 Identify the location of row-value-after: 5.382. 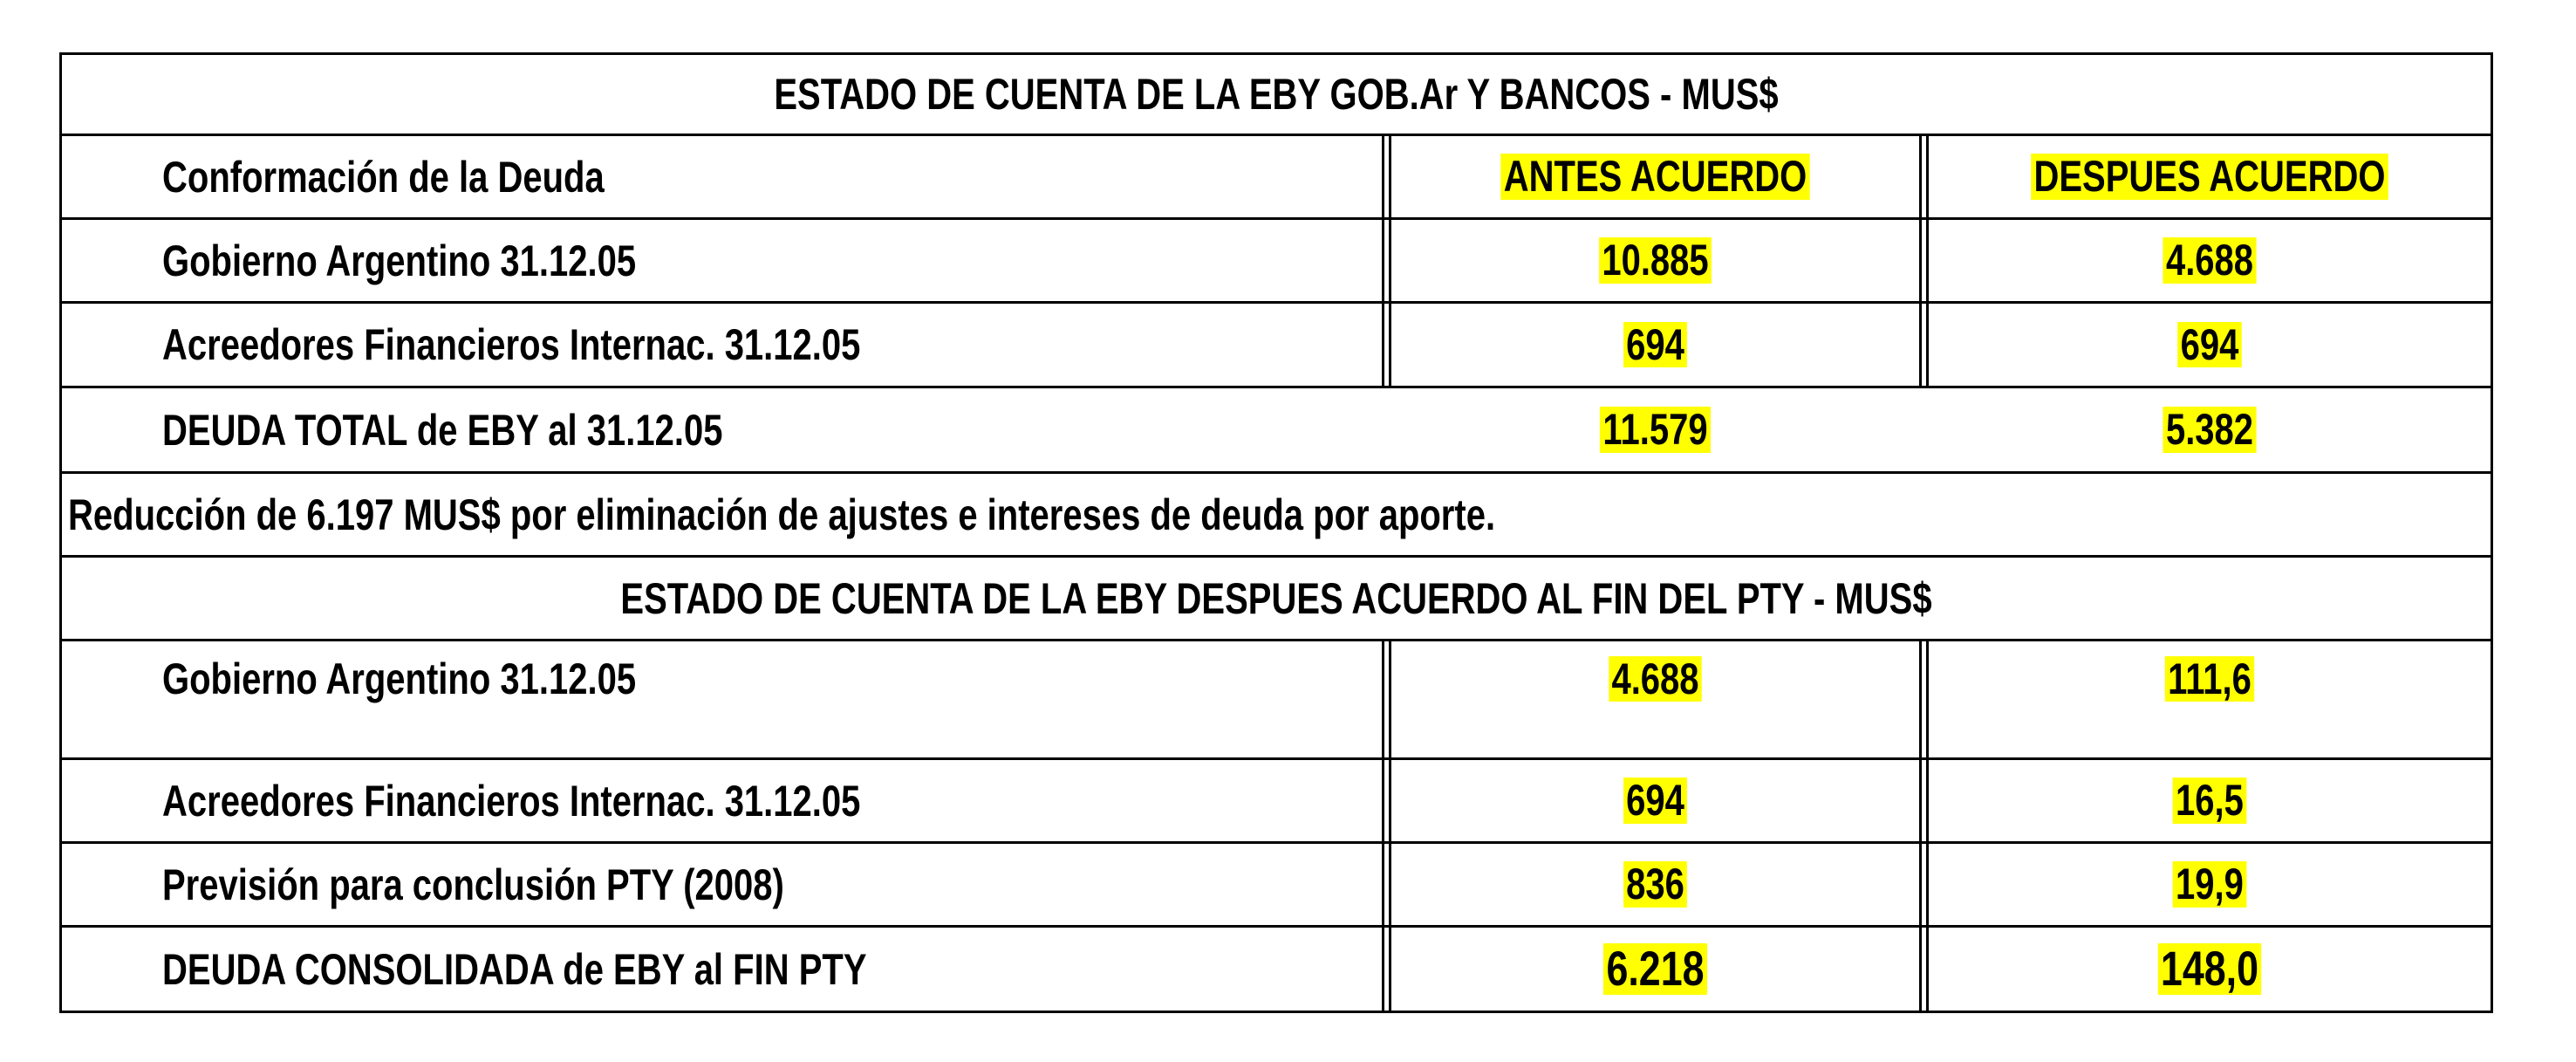
(2209, 429).